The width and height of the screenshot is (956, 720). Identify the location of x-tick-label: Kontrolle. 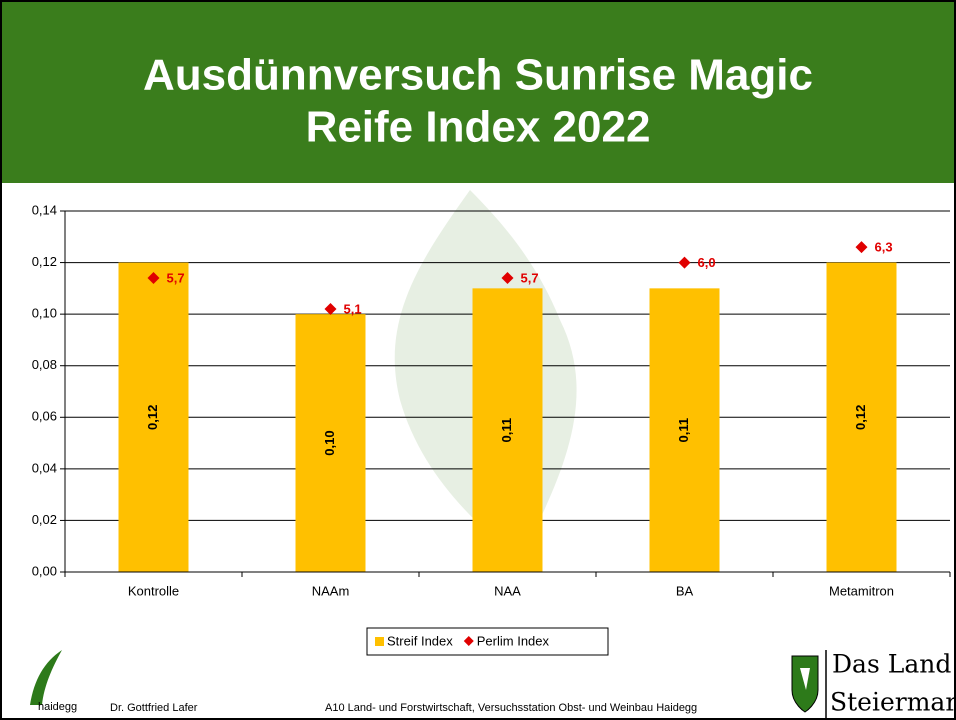
(153, 590).